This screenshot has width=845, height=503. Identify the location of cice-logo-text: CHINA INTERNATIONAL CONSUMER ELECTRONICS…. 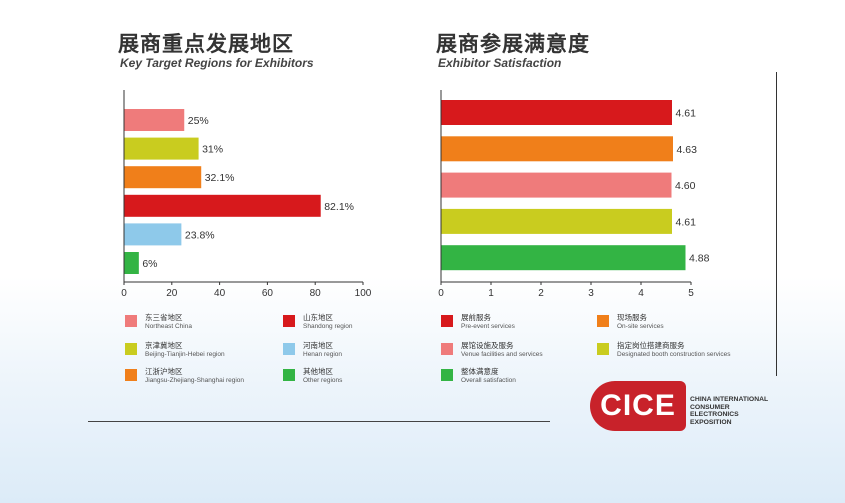
(735, 411).